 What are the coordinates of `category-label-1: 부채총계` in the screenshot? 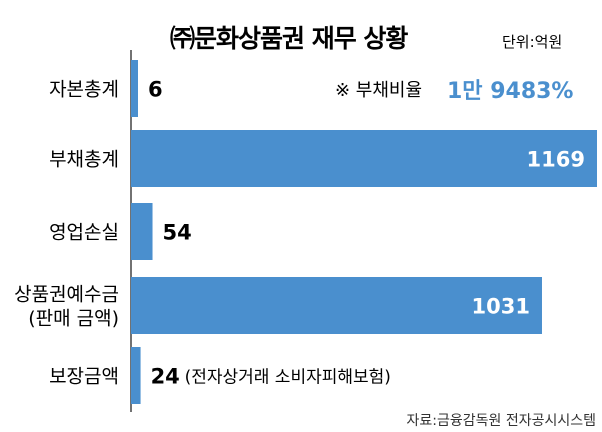 It's located at (84, 160).